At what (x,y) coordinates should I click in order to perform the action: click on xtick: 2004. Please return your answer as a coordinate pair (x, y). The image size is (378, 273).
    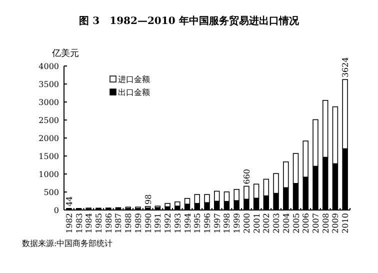
    Looking at the image, I should click on (286, 223).